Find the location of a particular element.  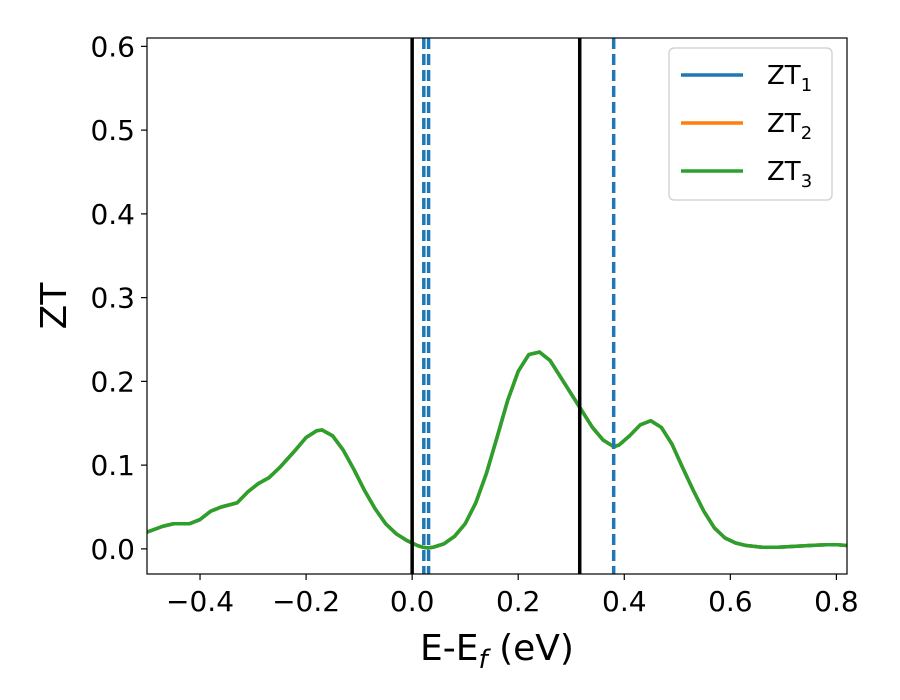

x-tick-label: 0.8 is located at coordinates (836, 601).